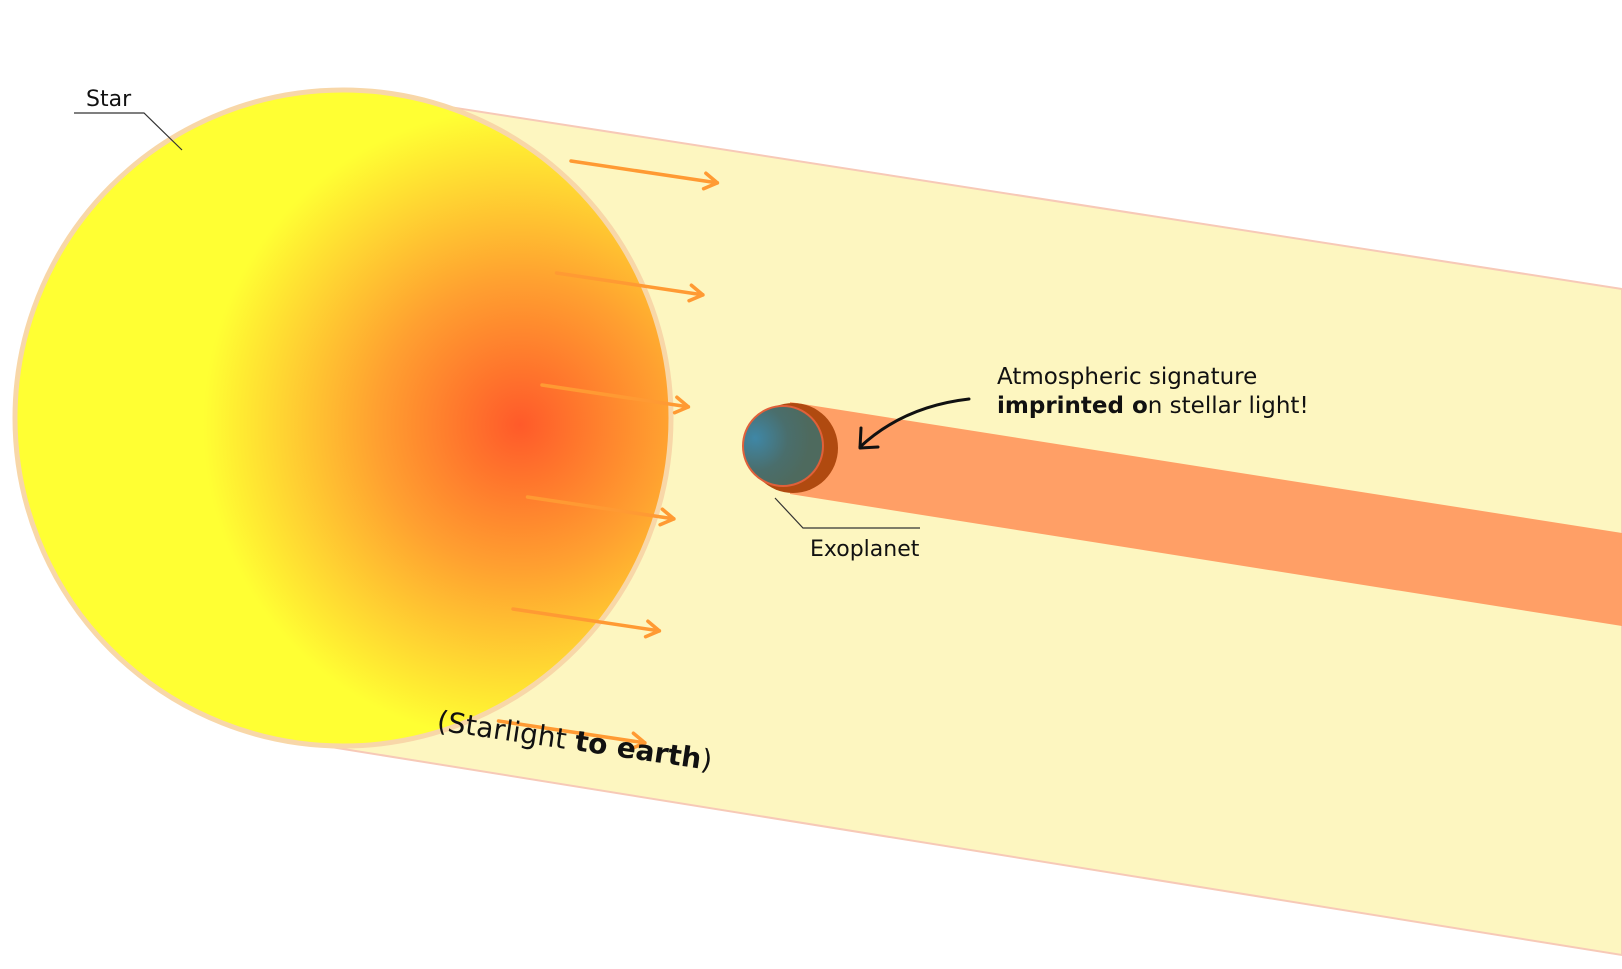 This screenshot has width=1622, height=969. What do you see at coordinates (1228, 406) in the screenshot?
I see `signature-label-rest: n stellar light!` at bounding box center [1228, 406].